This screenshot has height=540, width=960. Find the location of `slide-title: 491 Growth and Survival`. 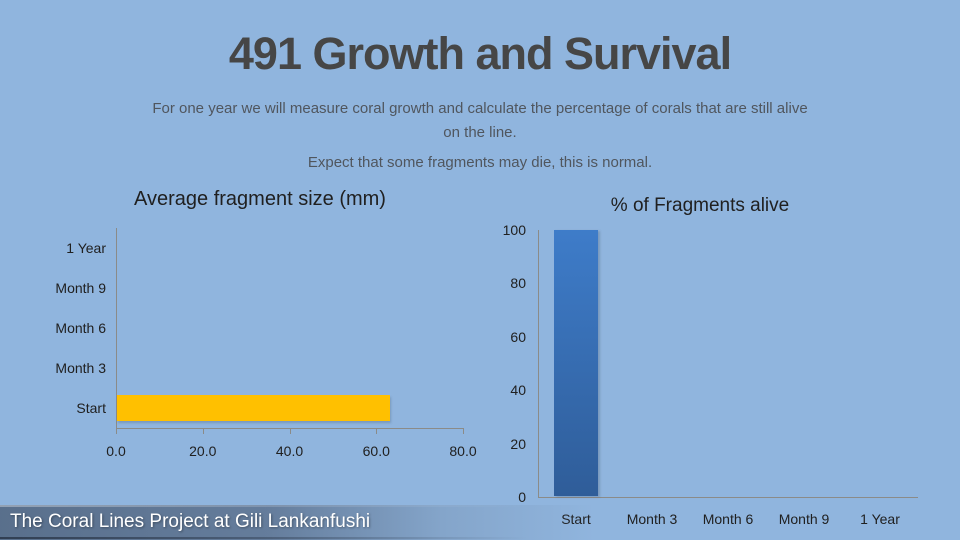

slide-title: 491 Growth and Survival is located at coordinates (480, 53).